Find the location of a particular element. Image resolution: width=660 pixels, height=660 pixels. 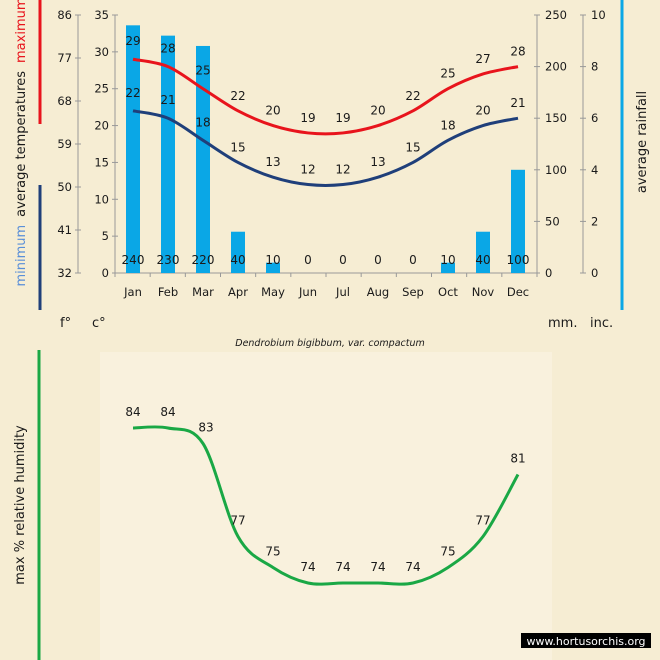

average-temperatures-label: average temperatures is located at coordinates (21, 144).